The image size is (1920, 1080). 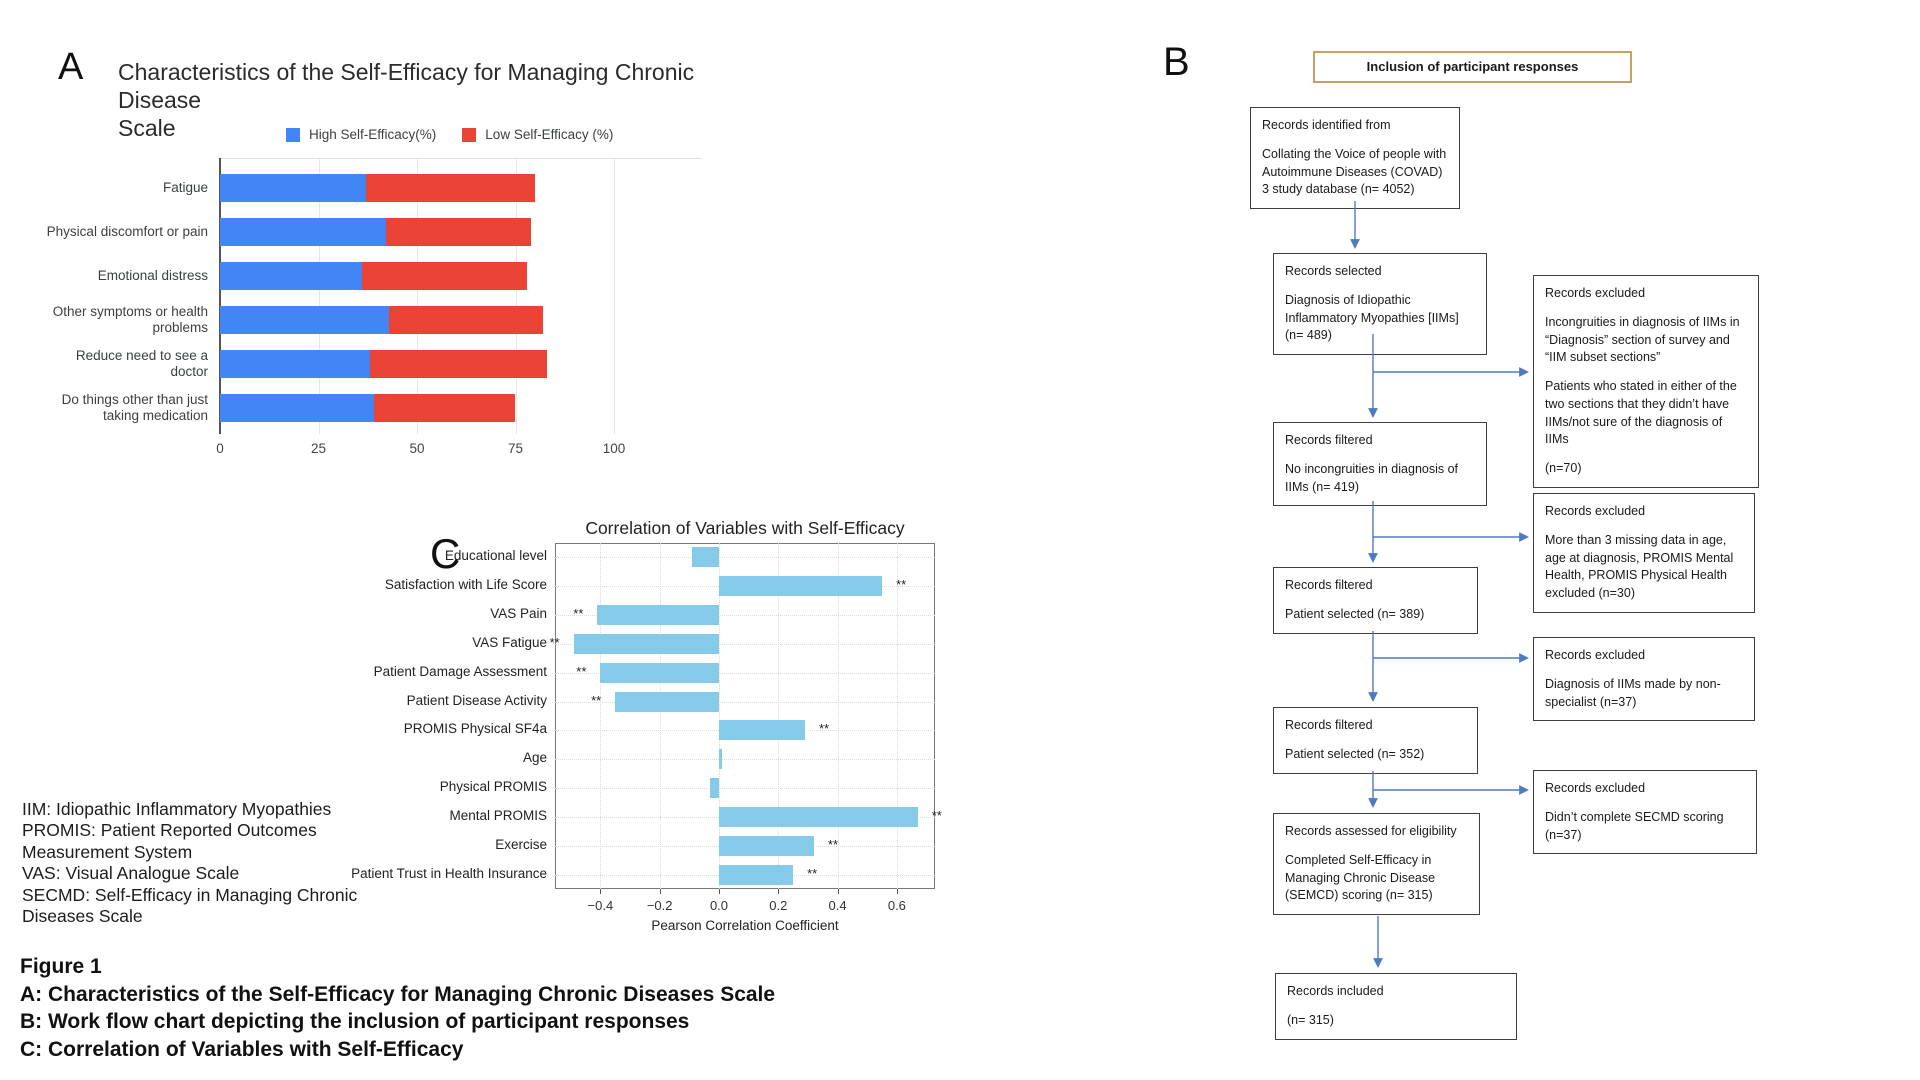 What do you see at coordinates (1326, 125) in the screenshot?
I see `box-title: Records identified from` at bounding box center [1326, 125].